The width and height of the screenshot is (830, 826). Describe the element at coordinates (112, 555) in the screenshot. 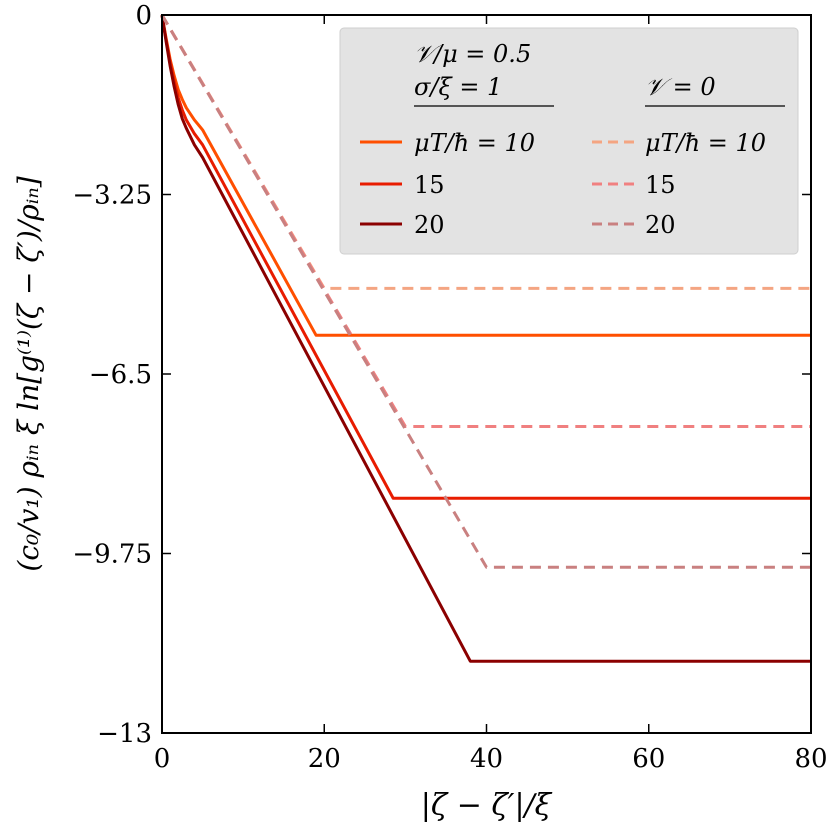

I see `y-tick-label: −9.75` at that location.